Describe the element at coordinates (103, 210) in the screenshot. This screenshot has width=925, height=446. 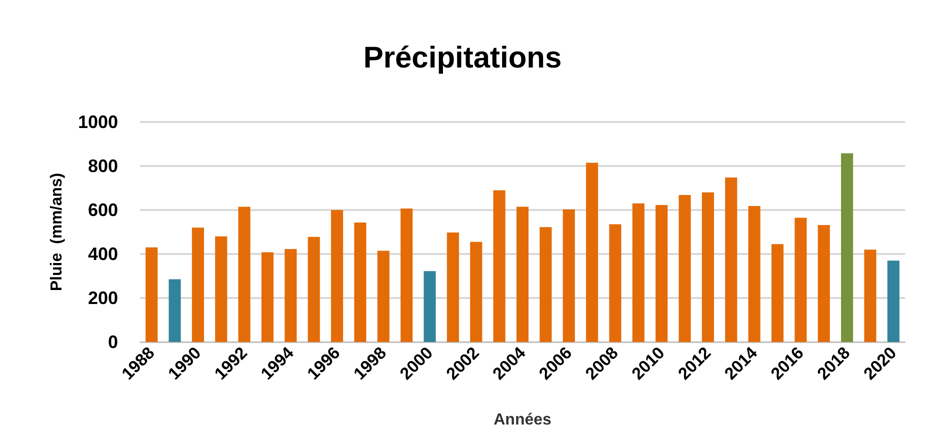
I see `y-tick-label: 600` at that location.